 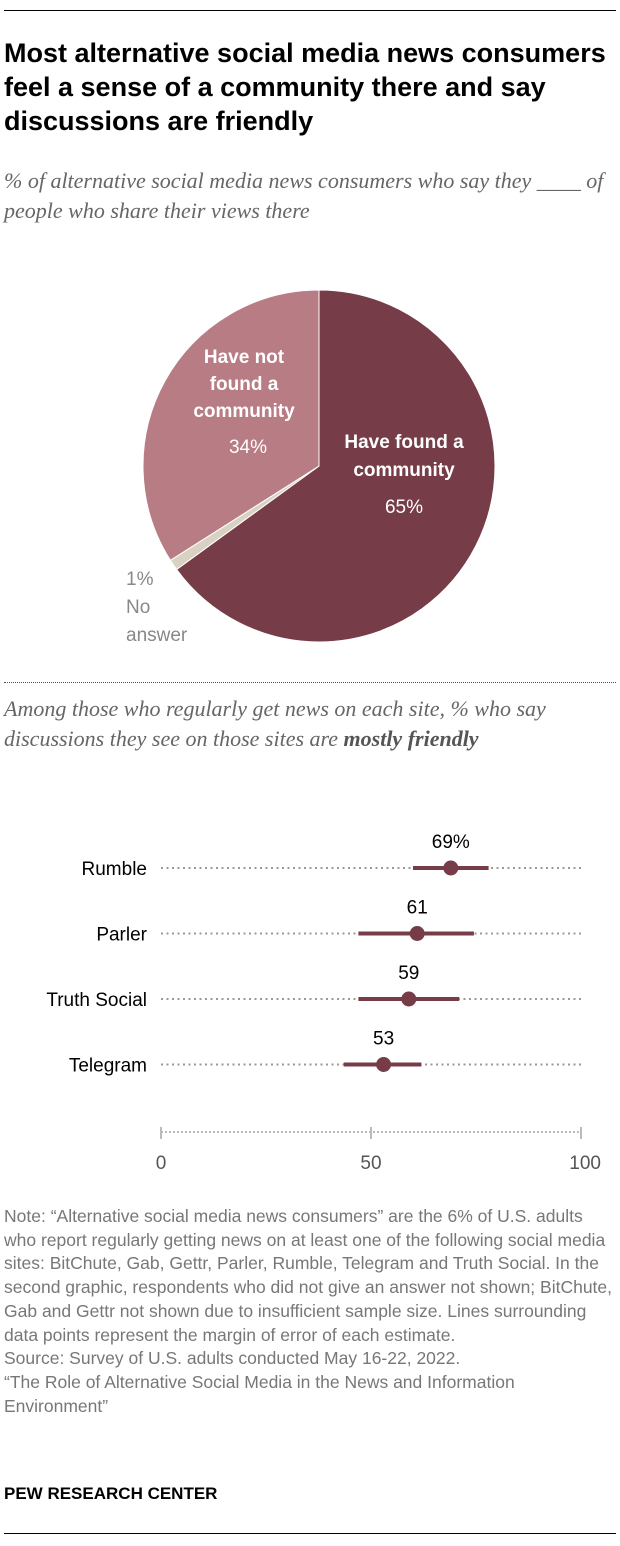 I want to click on data-label: 59, so click(x=408, y=973).